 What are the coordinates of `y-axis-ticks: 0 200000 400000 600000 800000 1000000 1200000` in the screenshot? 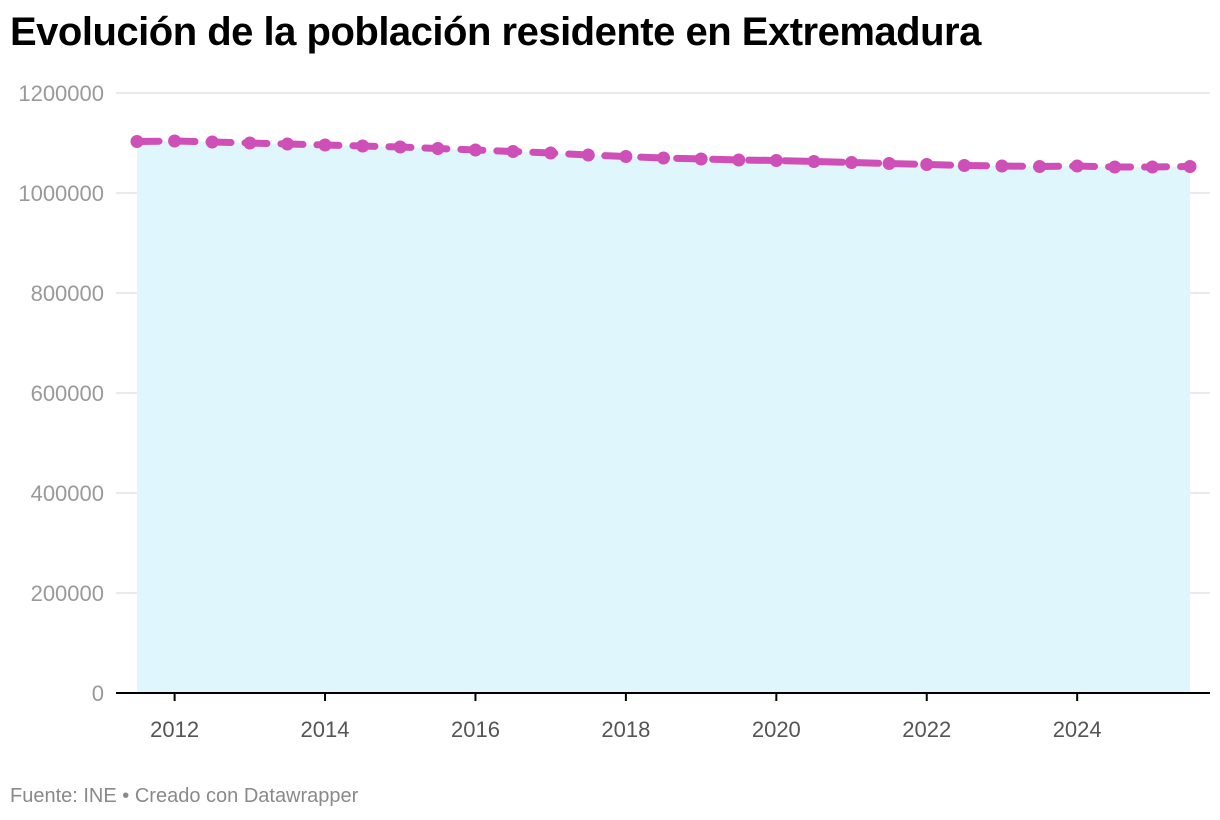 It's located at (61, 393).